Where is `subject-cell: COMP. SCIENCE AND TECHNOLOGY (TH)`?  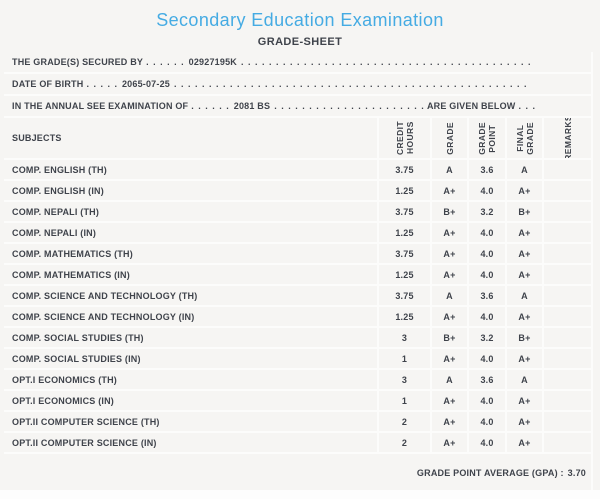 subject-cell: COMP. SCIENCE AND TECHNOLOGY (TH) is located at coordinates (105, 295).